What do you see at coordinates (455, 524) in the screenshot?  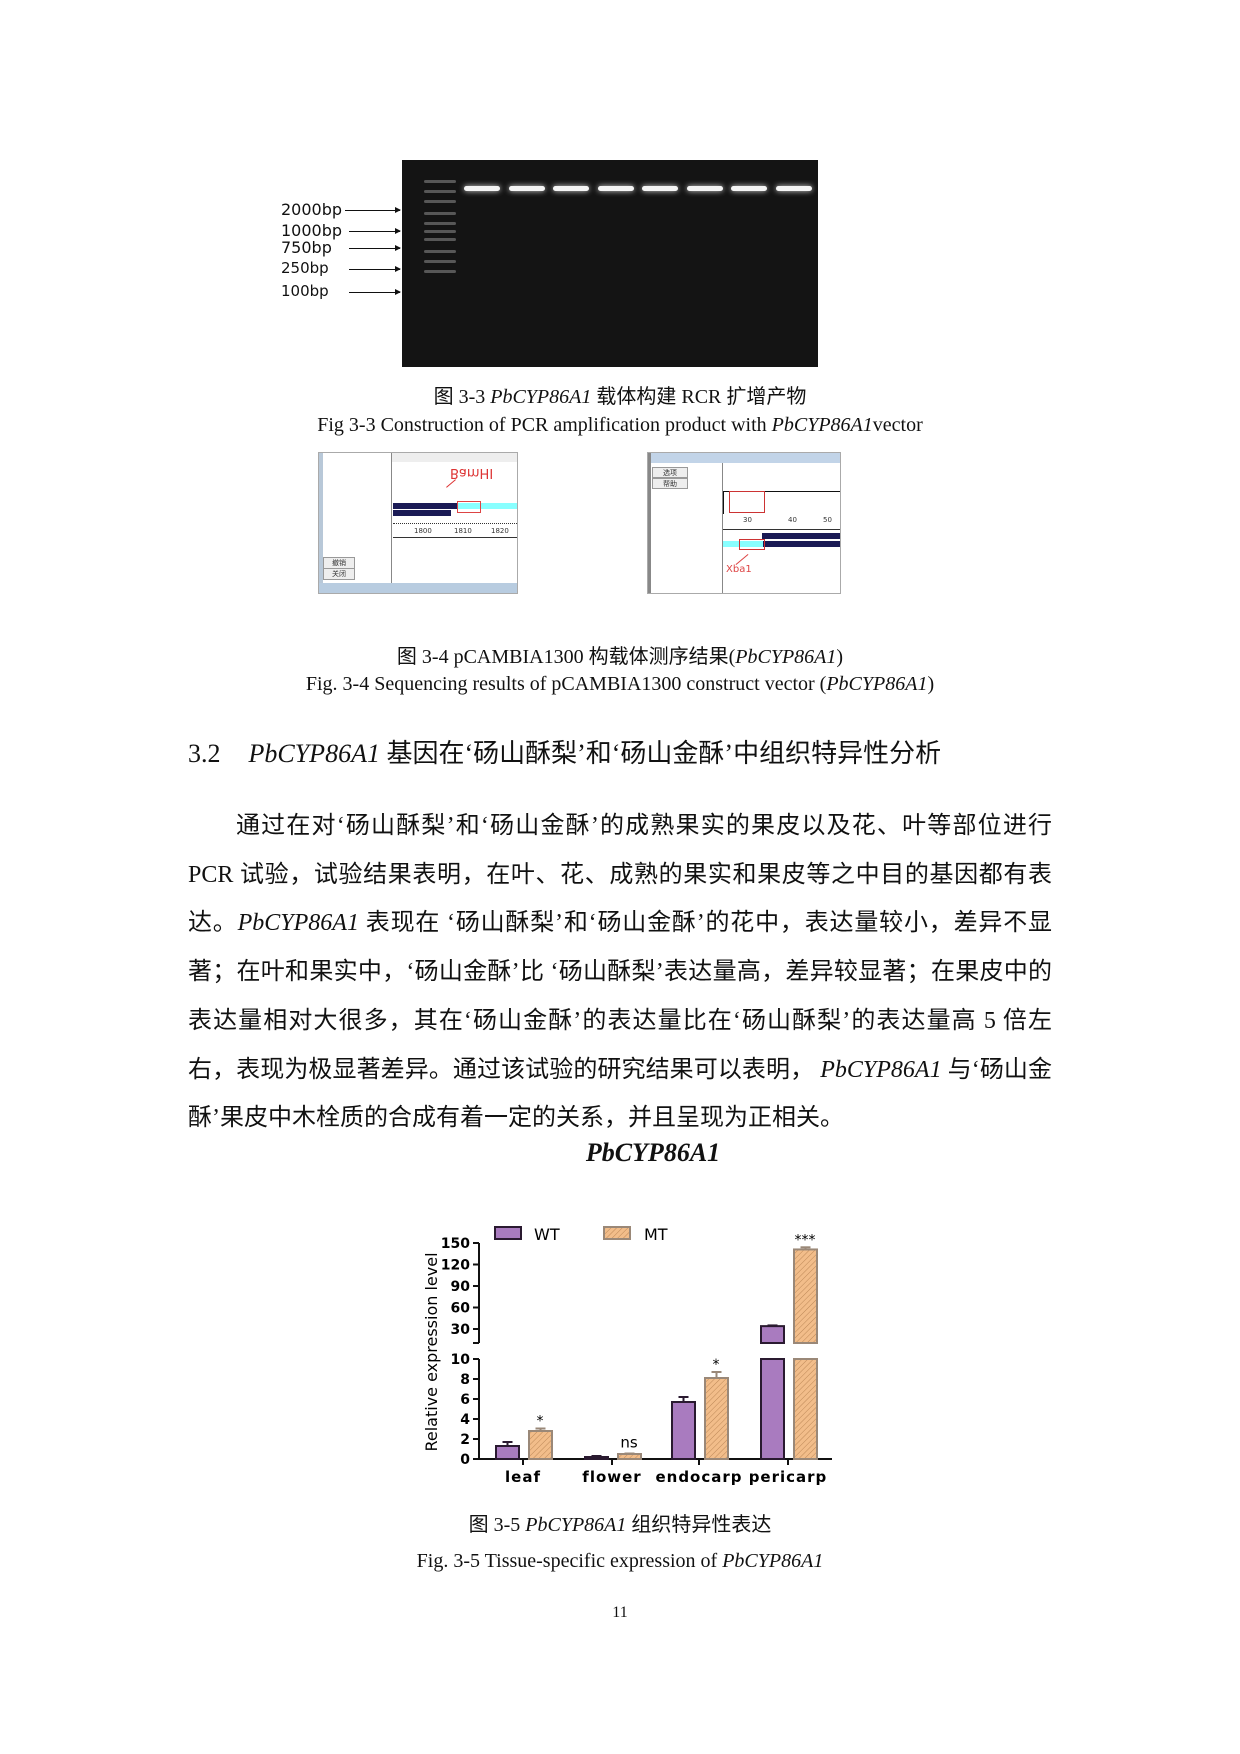 I see `ruler` at bounding box center [455, 524].